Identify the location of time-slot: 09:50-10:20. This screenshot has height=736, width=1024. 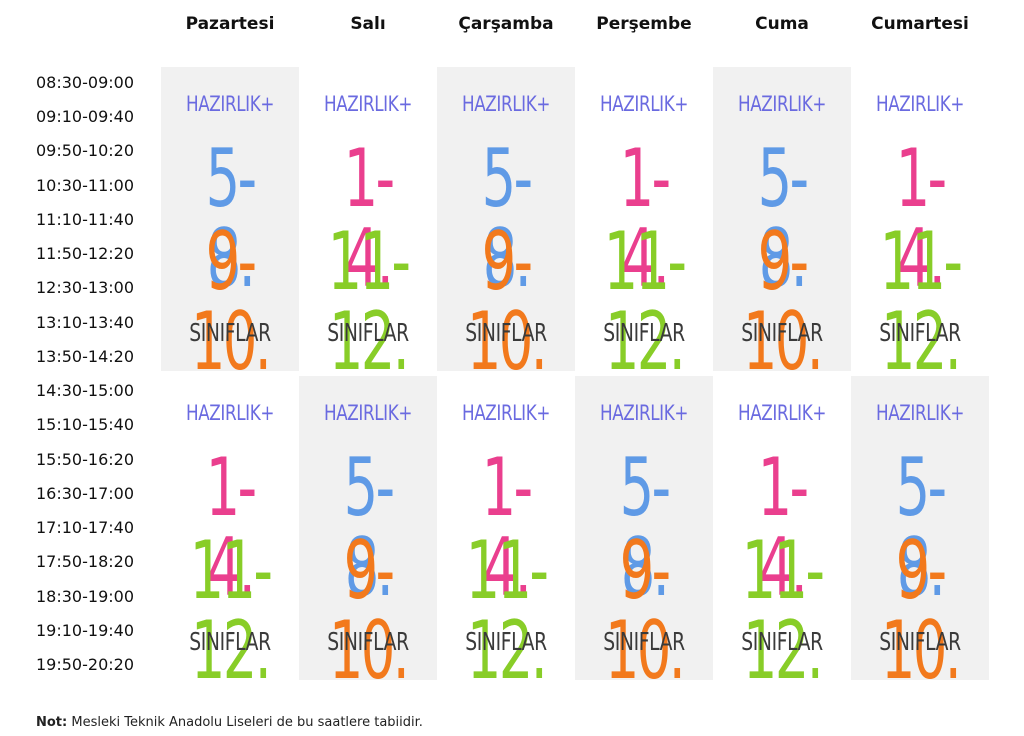
(85, 150).